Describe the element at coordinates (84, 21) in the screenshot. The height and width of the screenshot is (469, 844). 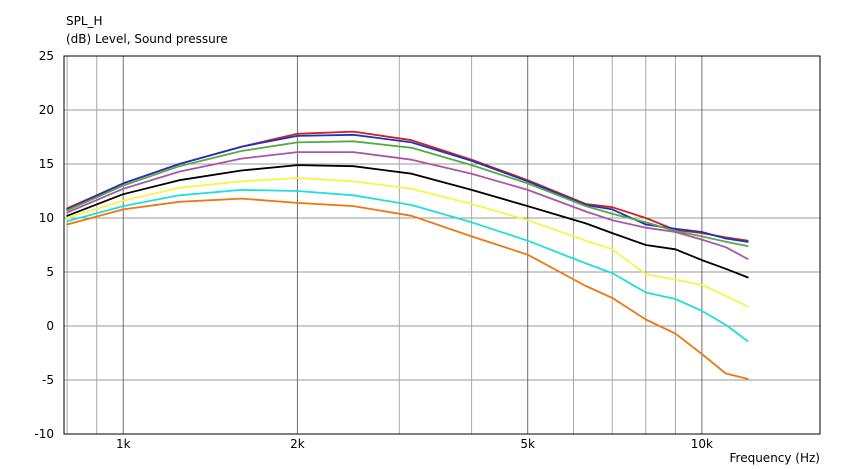
I see `chart-title: SPL_H` at that location.